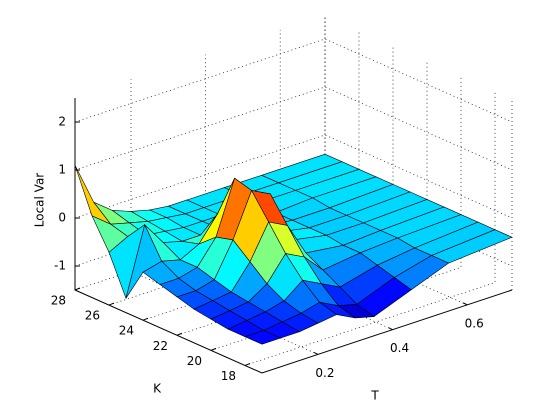 The width and height of the screenshot is (560, 420). What do you see at coordinates (40, 200) in the screenshot?
I see `z-axis-label: Local Var` at bounding box center [40, 200].